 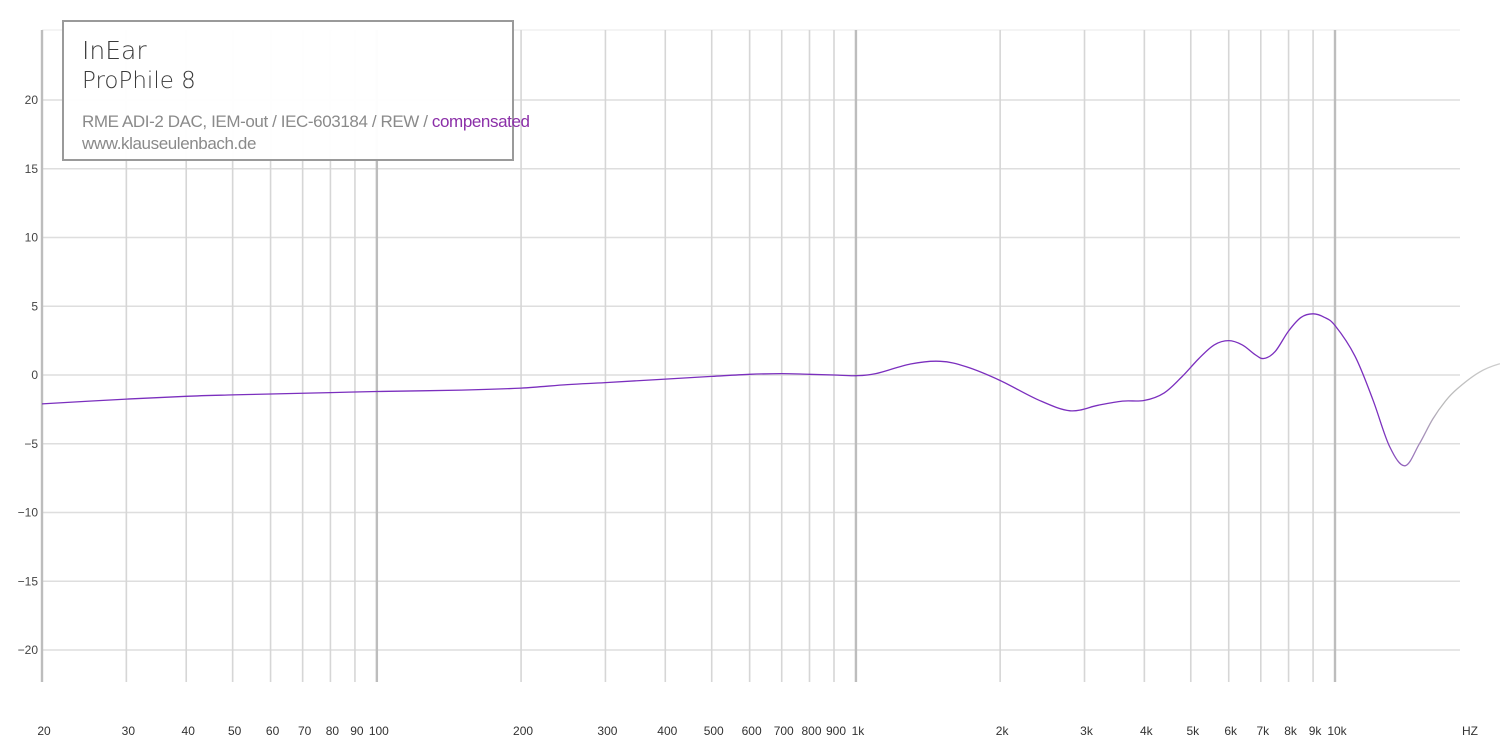 I want to click on x-tick-label: 60, so click(x=273, y=731).